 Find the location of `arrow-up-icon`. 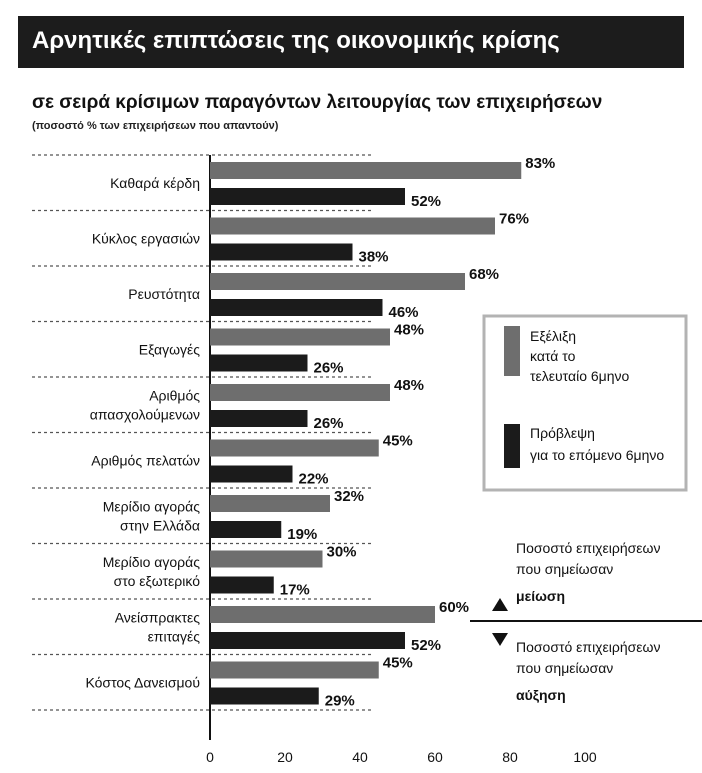

arrow-up-icon is located at coordinates (500, 604).